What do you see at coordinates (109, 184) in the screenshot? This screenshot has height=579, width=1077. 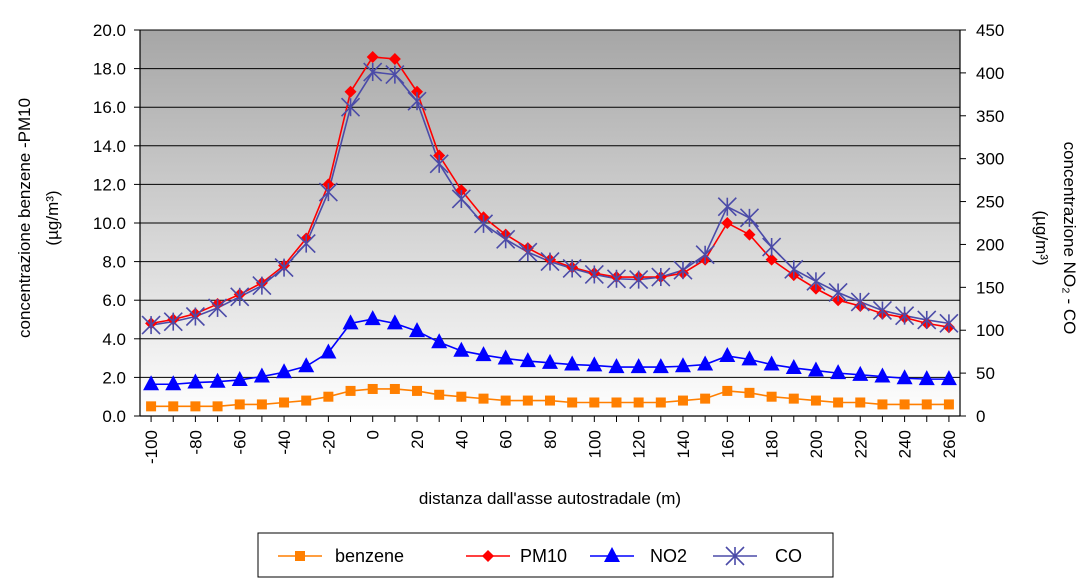 I see `left-tick-label: 12.0` at bounding box center [109, 184].